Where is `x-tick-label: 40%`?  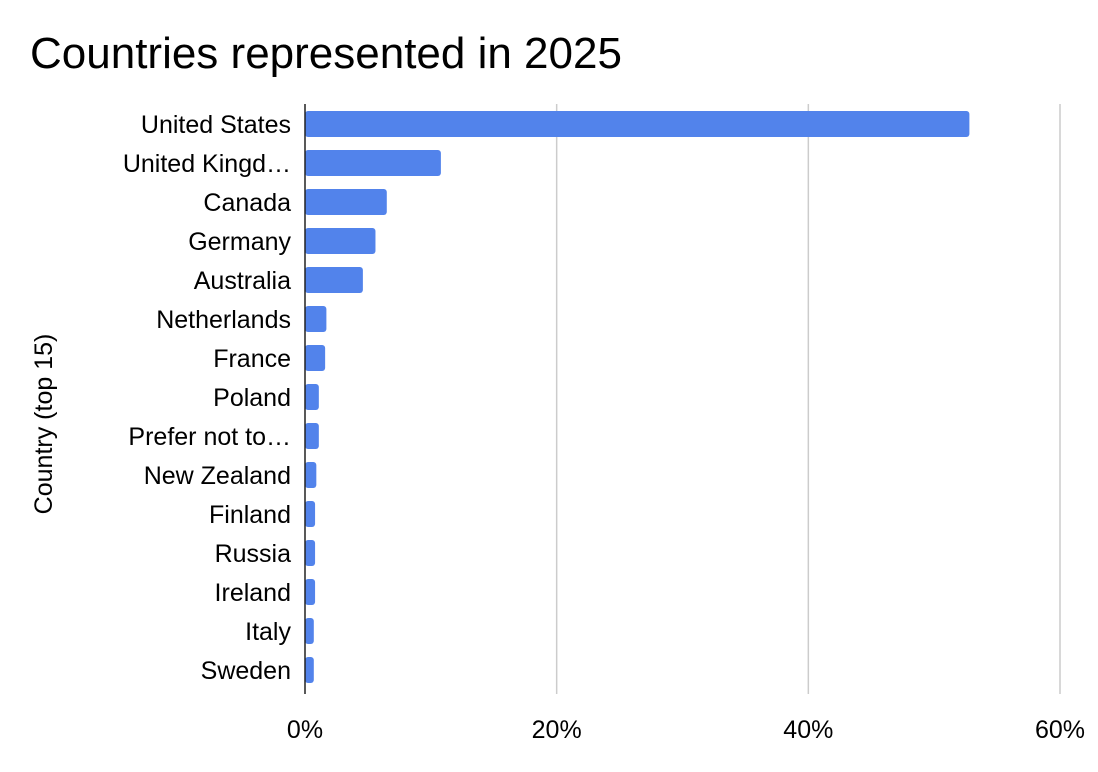 x-tick-label: 40% is located at coordinates (808, 730).